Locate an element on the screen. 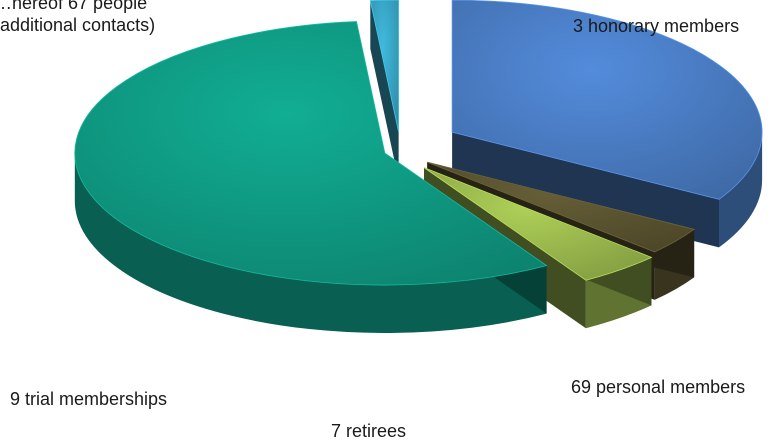  label-honorary-members: 3 honorary members is located at coordinates (656, 26).